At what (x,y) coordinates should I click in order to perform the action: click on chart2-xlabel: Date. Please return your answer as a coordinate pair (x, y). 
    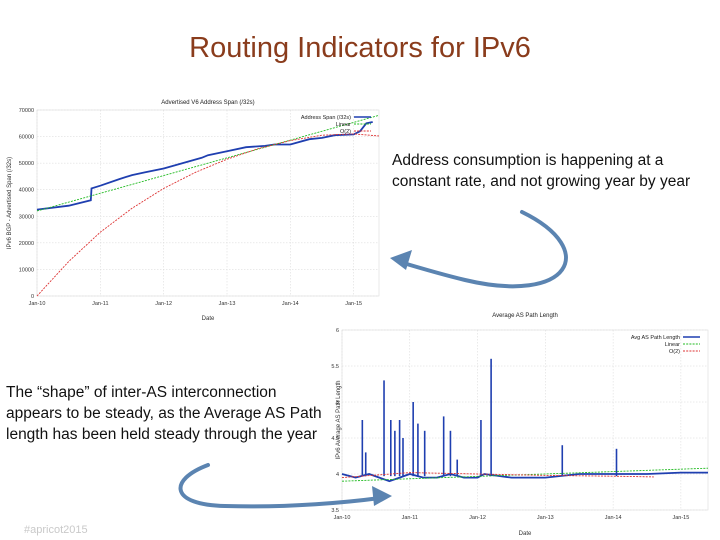
    Looking at the image, I should click on (525, 534).